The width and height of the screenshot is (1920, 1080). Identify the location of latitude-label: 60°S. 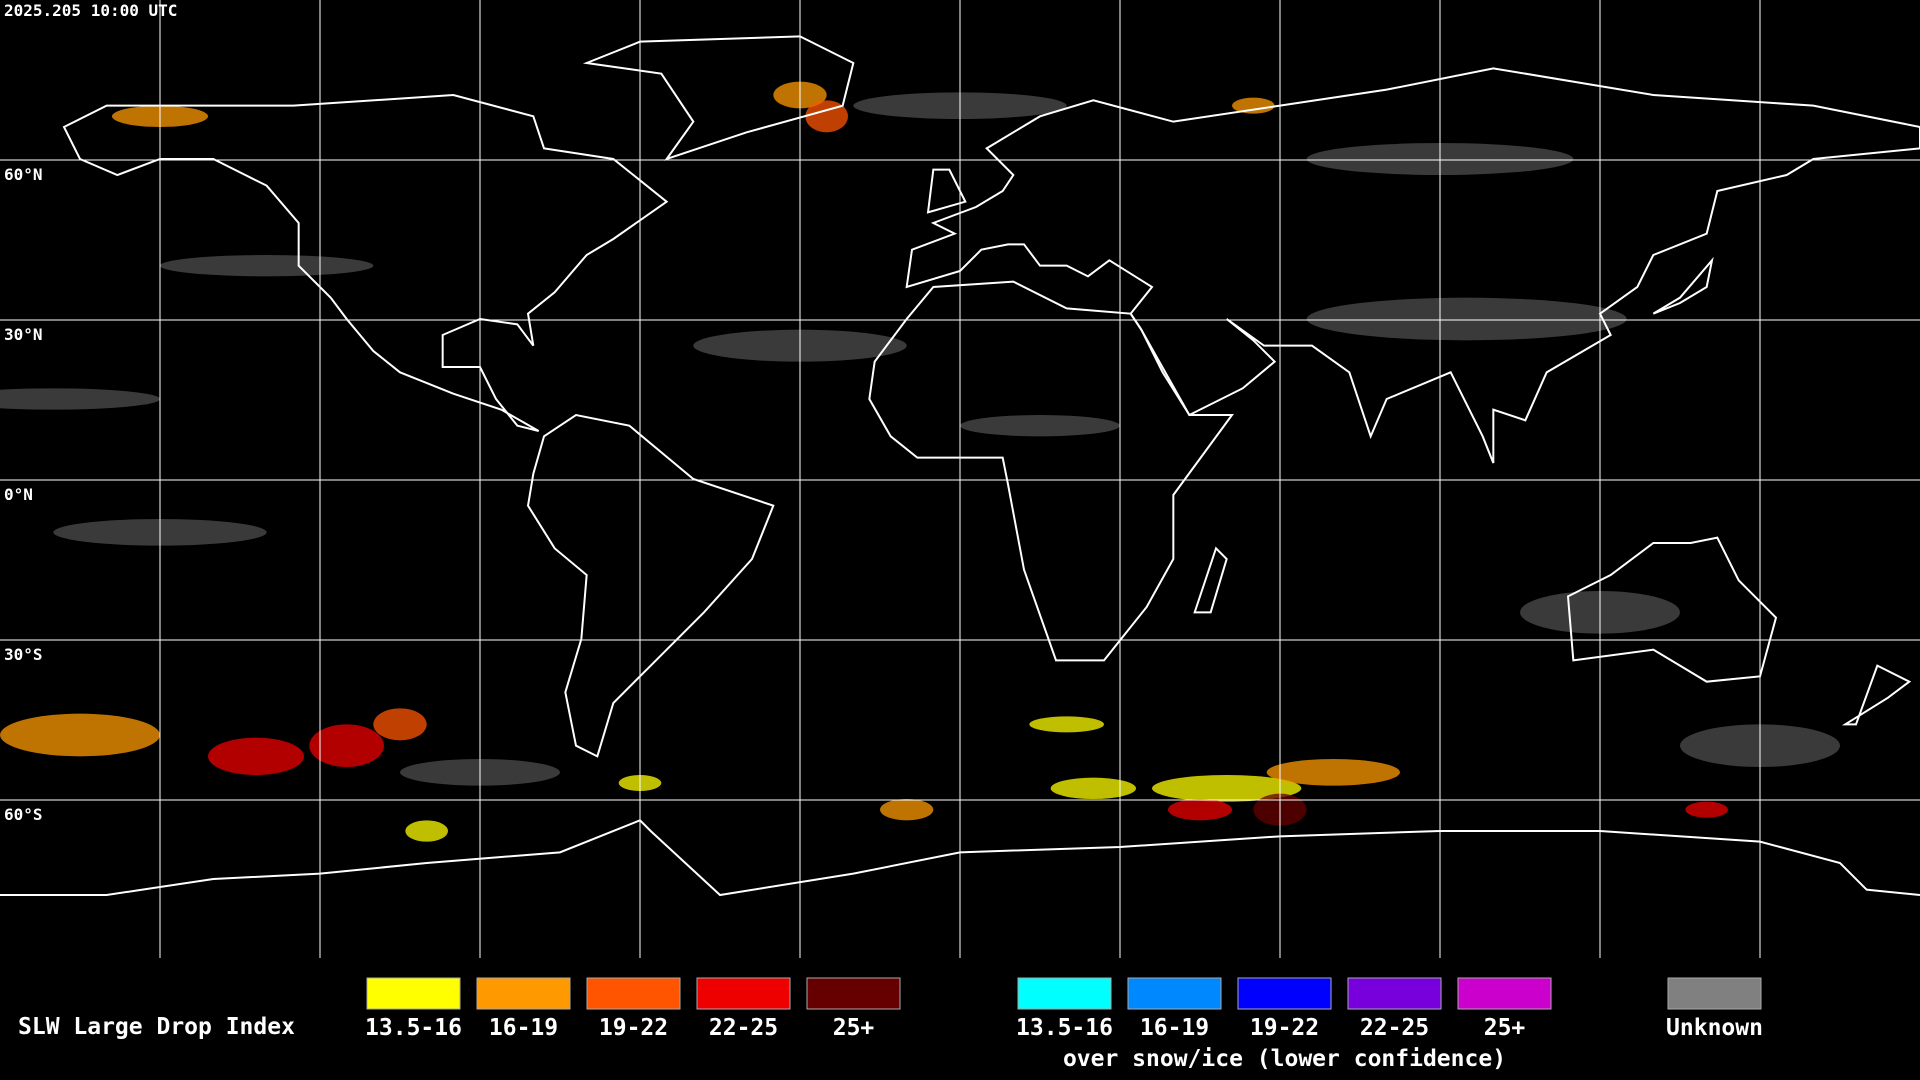
(23, 814).